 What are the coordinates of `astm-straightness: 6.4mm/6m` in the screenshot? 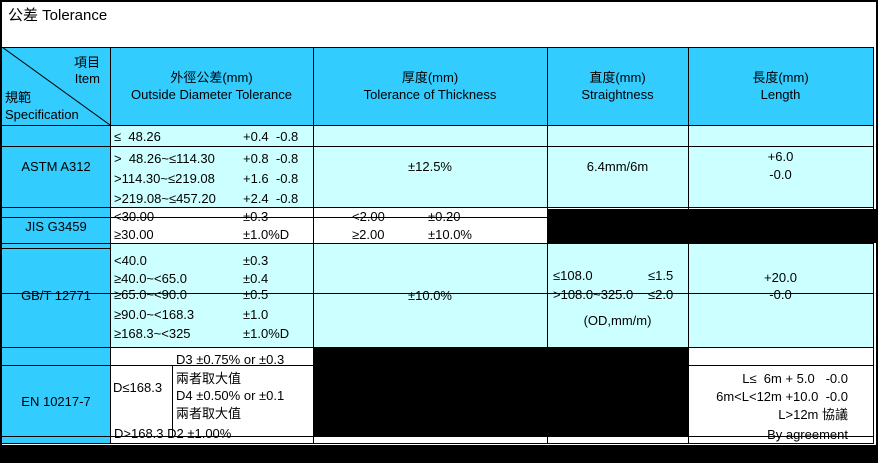 It's located at (617, 166).